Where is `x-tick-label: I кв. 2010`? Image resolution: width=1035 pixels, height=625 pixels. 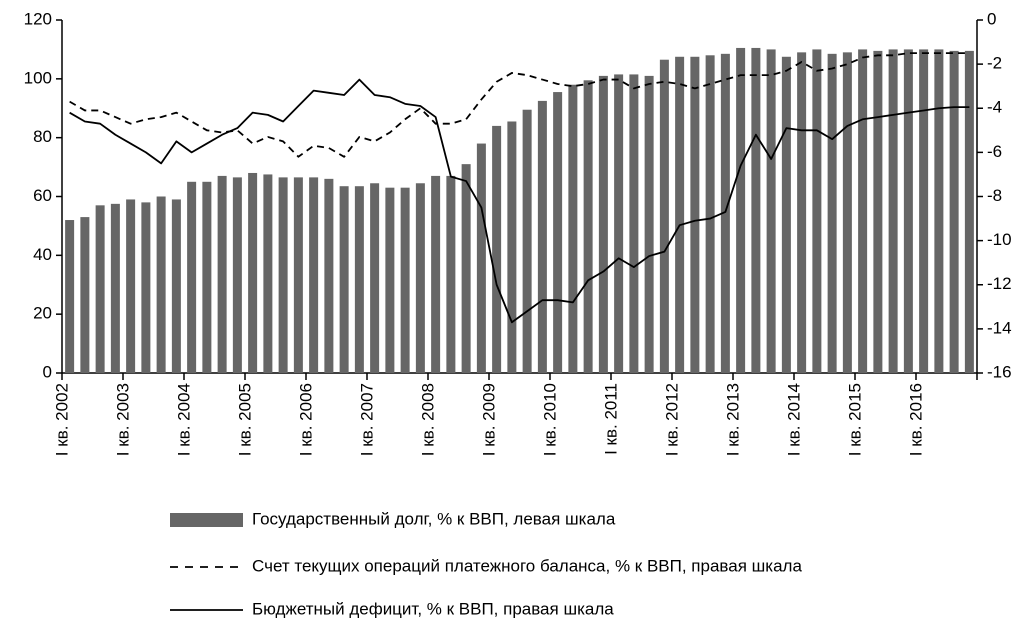 x-tick-label: I кв. 2010 is located at coordinates (549, 419).